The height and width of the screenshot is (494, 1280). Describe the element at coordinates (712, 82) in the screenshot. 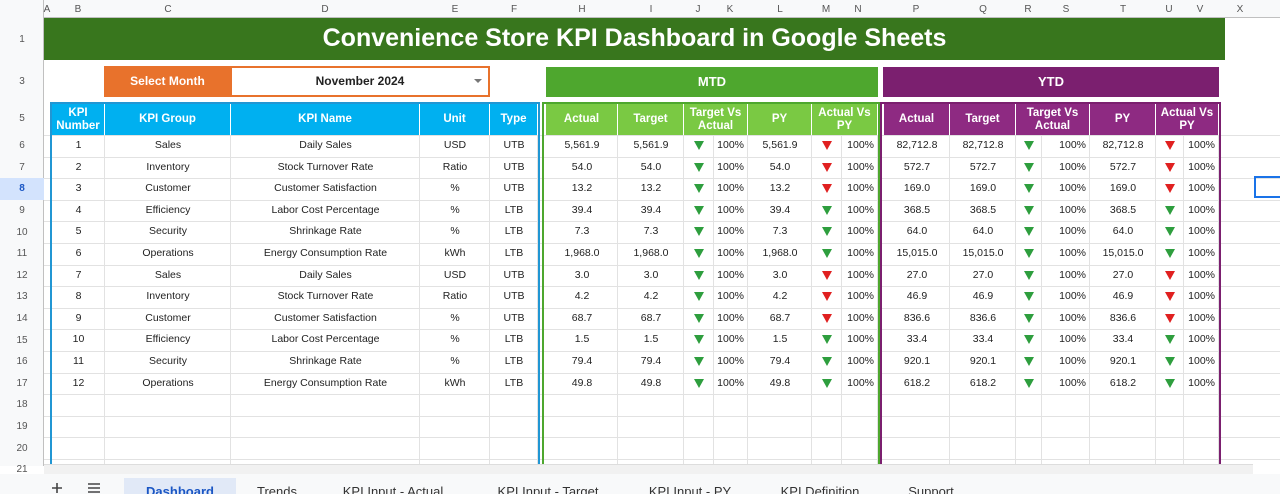

I see `mtd-banner: MTD` at that location.